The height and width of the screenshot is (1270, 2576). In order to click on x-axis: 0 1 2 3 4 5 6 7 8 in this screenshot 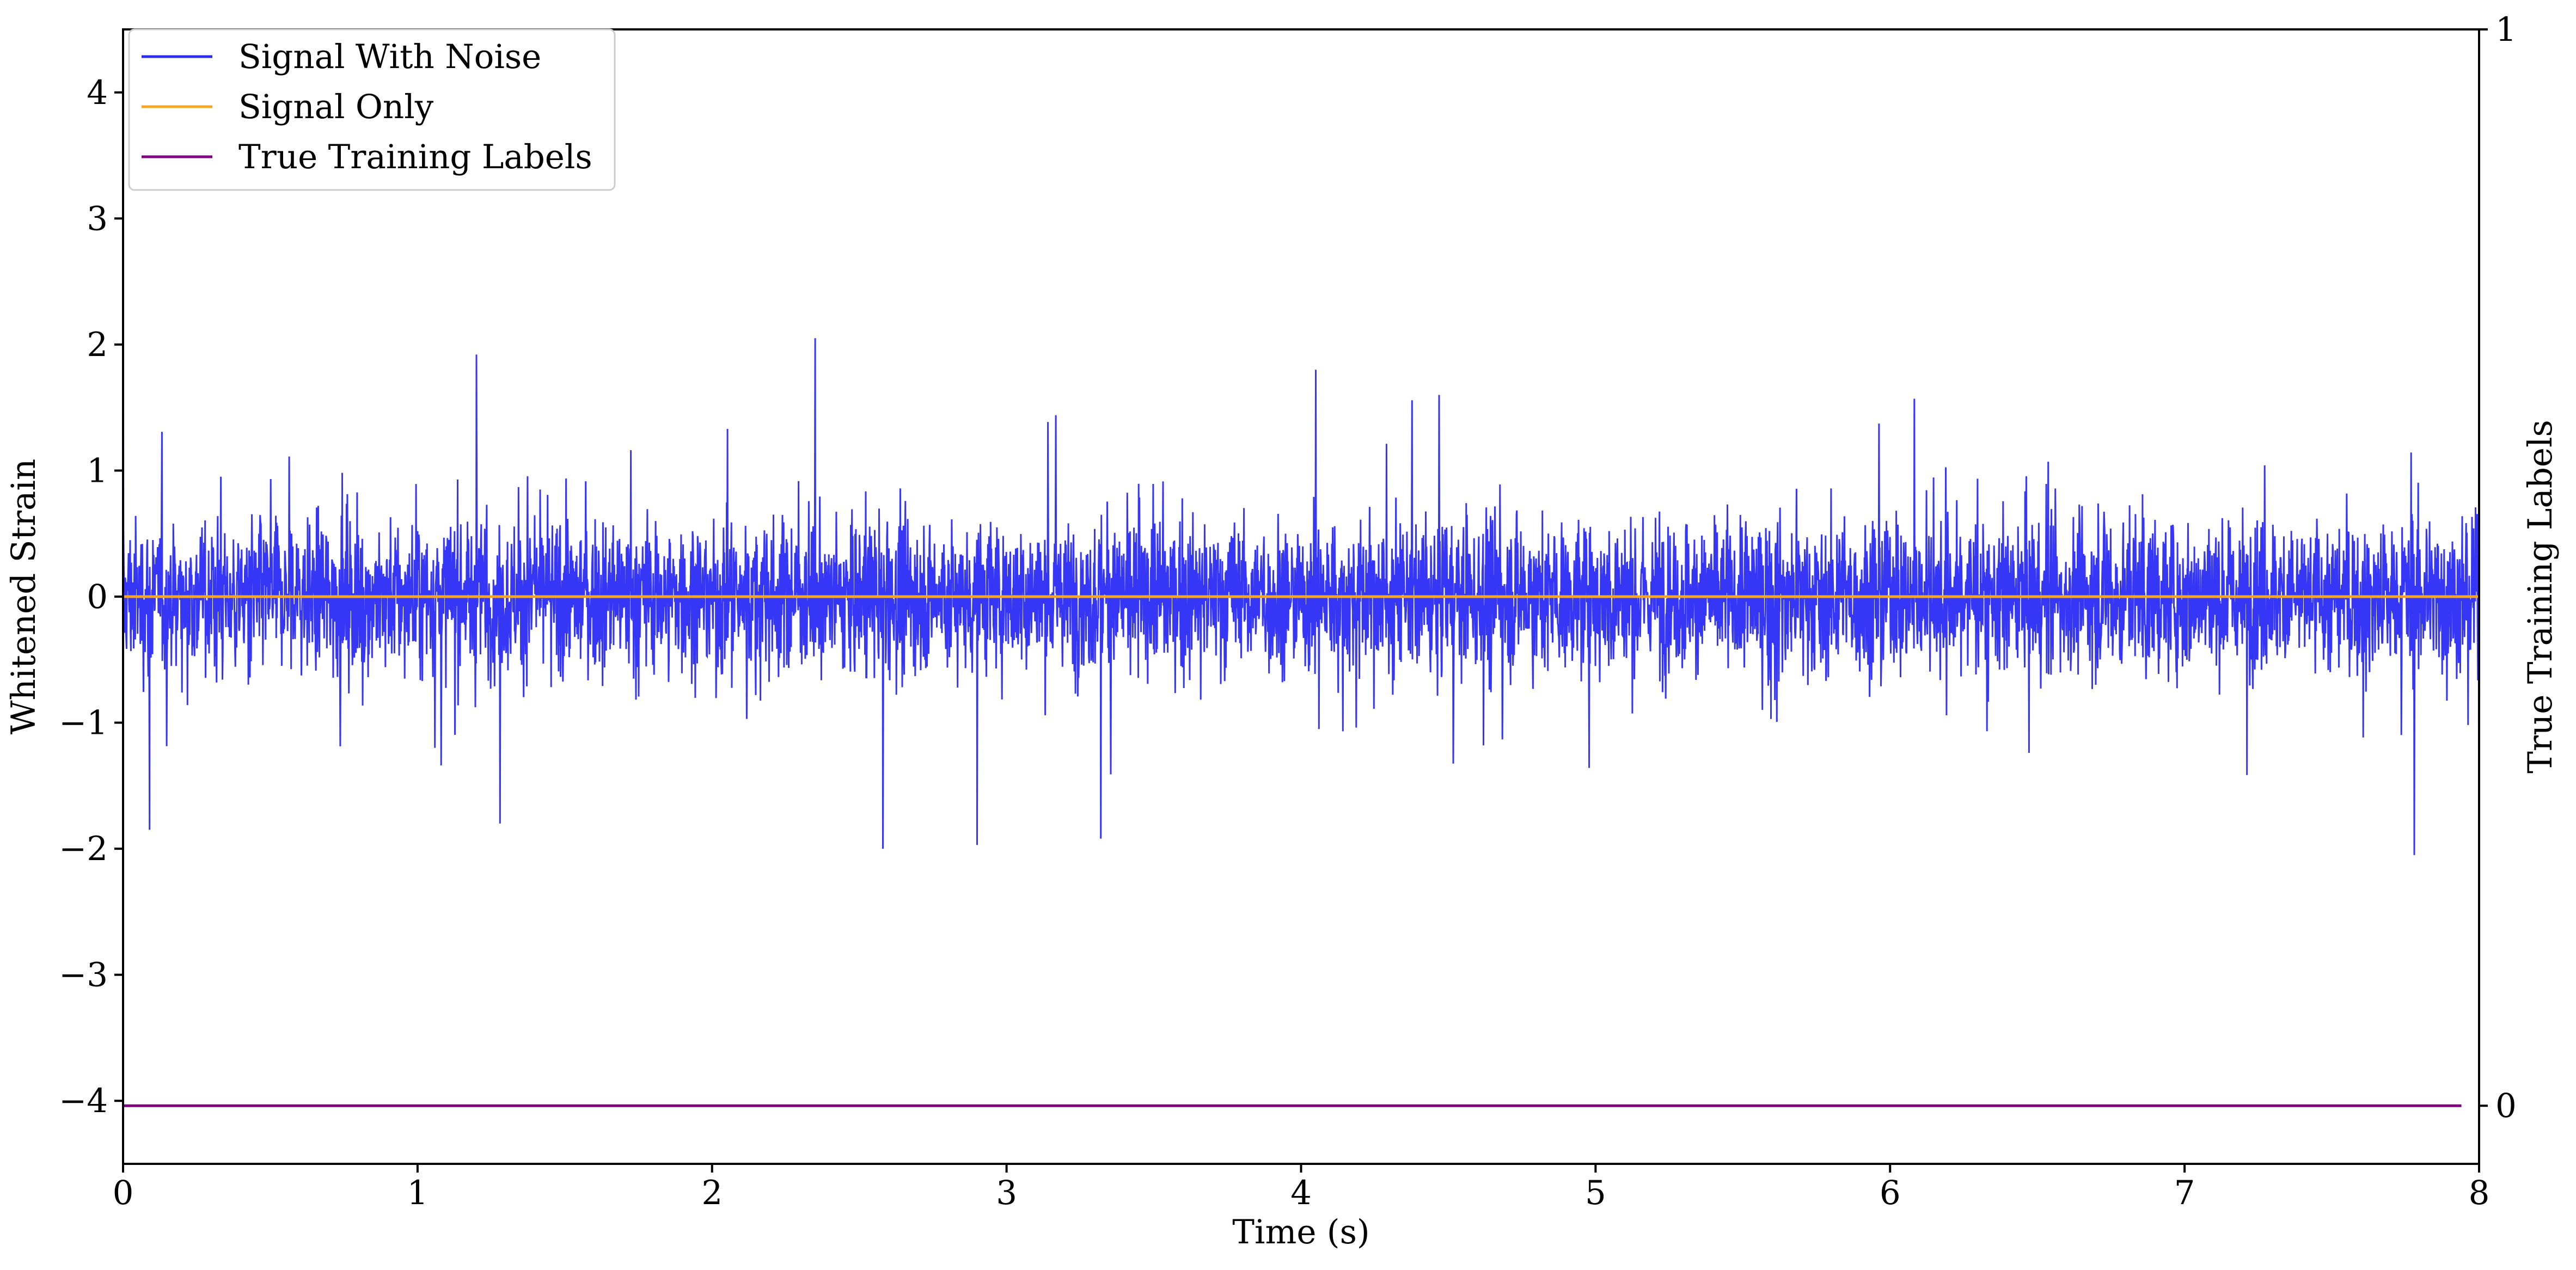, I will do `click(1301, 1188)`.